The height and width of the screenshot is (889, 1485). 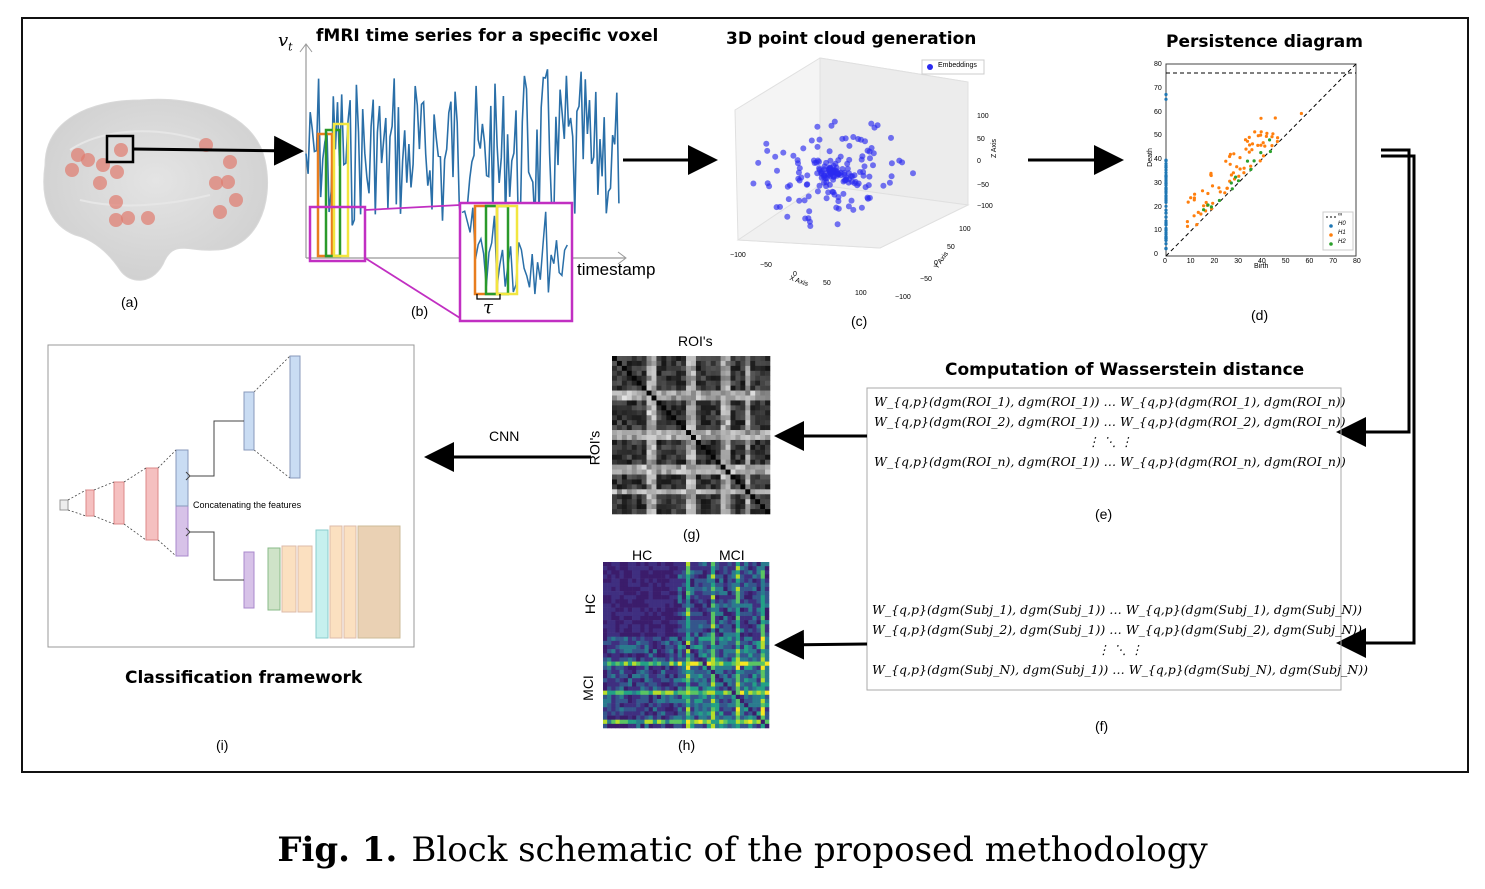 I want to click on tau-label: τ, so click(x=488, y=307).